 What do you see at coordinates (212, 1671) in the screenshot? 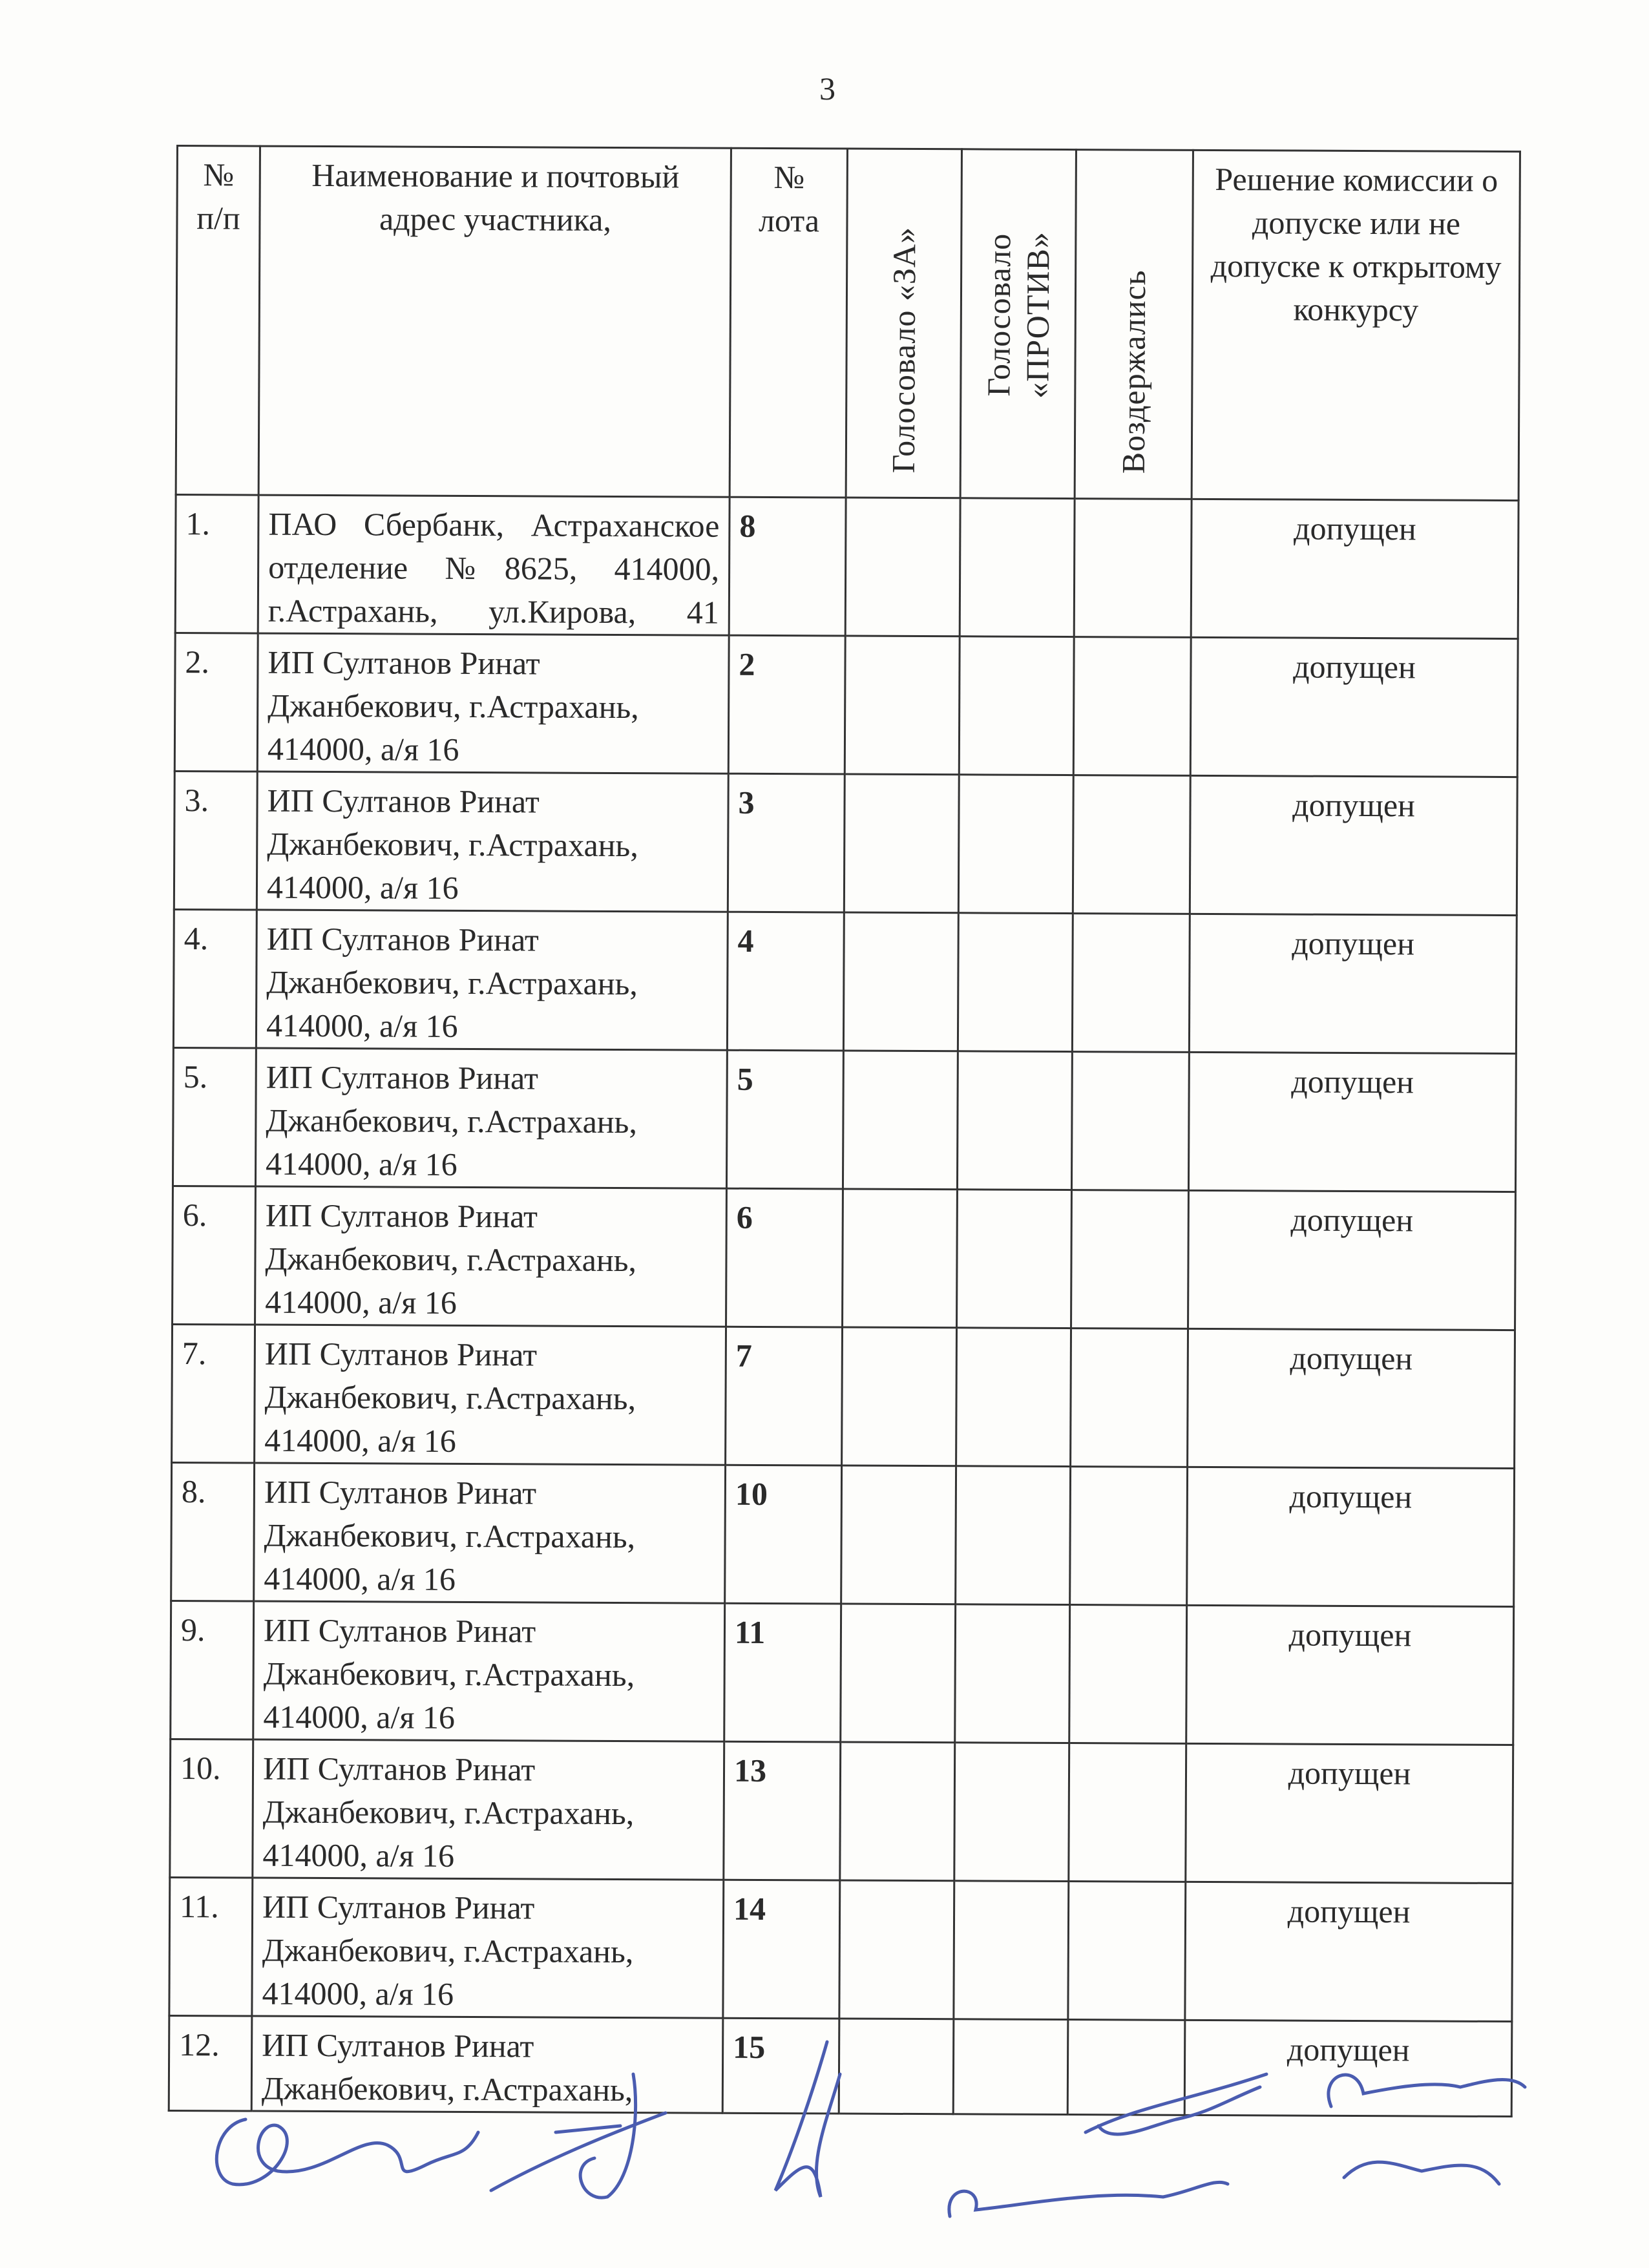
I see `row-num: 9.` at bounding box center [212, 1671].